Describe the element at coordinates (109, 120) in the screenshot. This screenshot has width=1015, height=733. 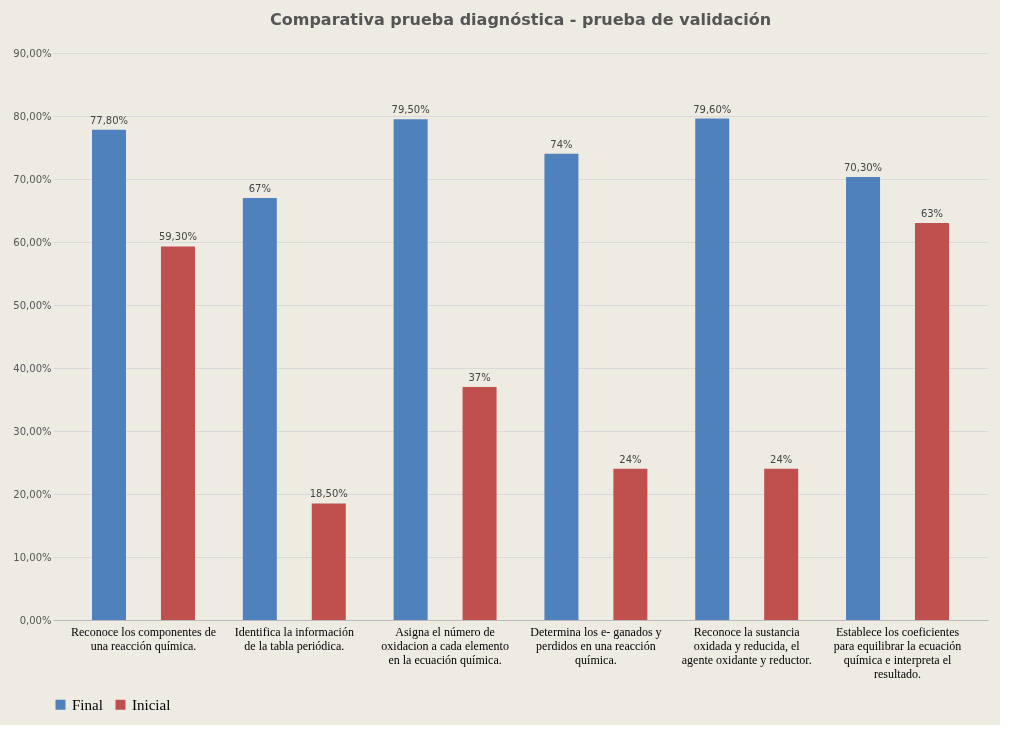
I see `data-label: 77,80%` at that location.